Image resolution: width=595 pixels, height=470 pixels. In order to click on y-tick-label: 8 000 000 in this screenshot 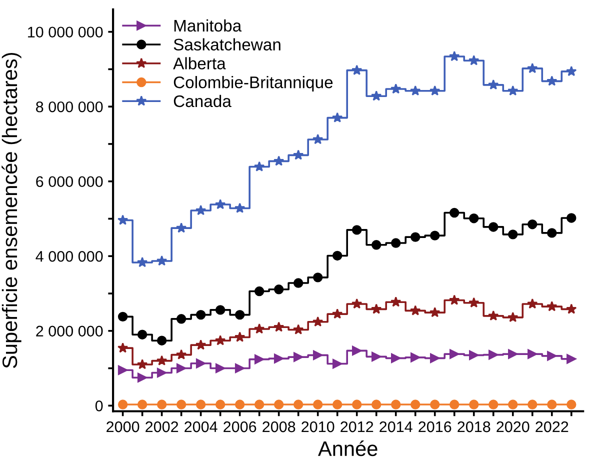, I will do `click(69, 106)`.